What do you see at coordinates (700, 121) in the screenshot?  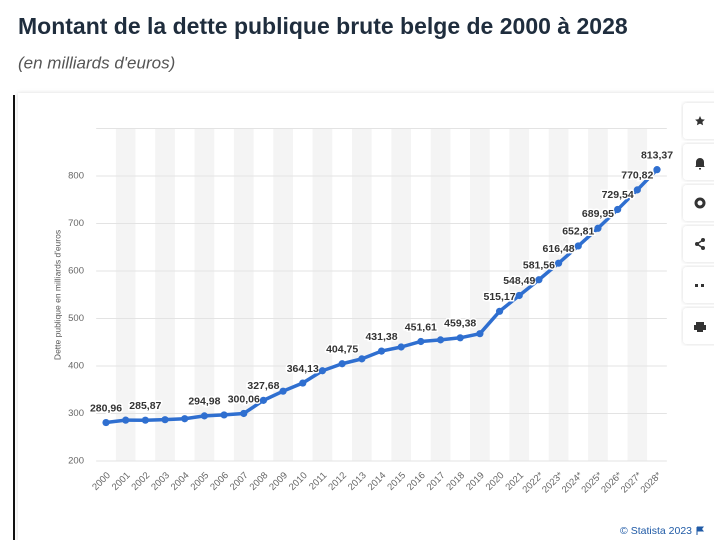 I see `star-icon` at bounding box center [700, 121].